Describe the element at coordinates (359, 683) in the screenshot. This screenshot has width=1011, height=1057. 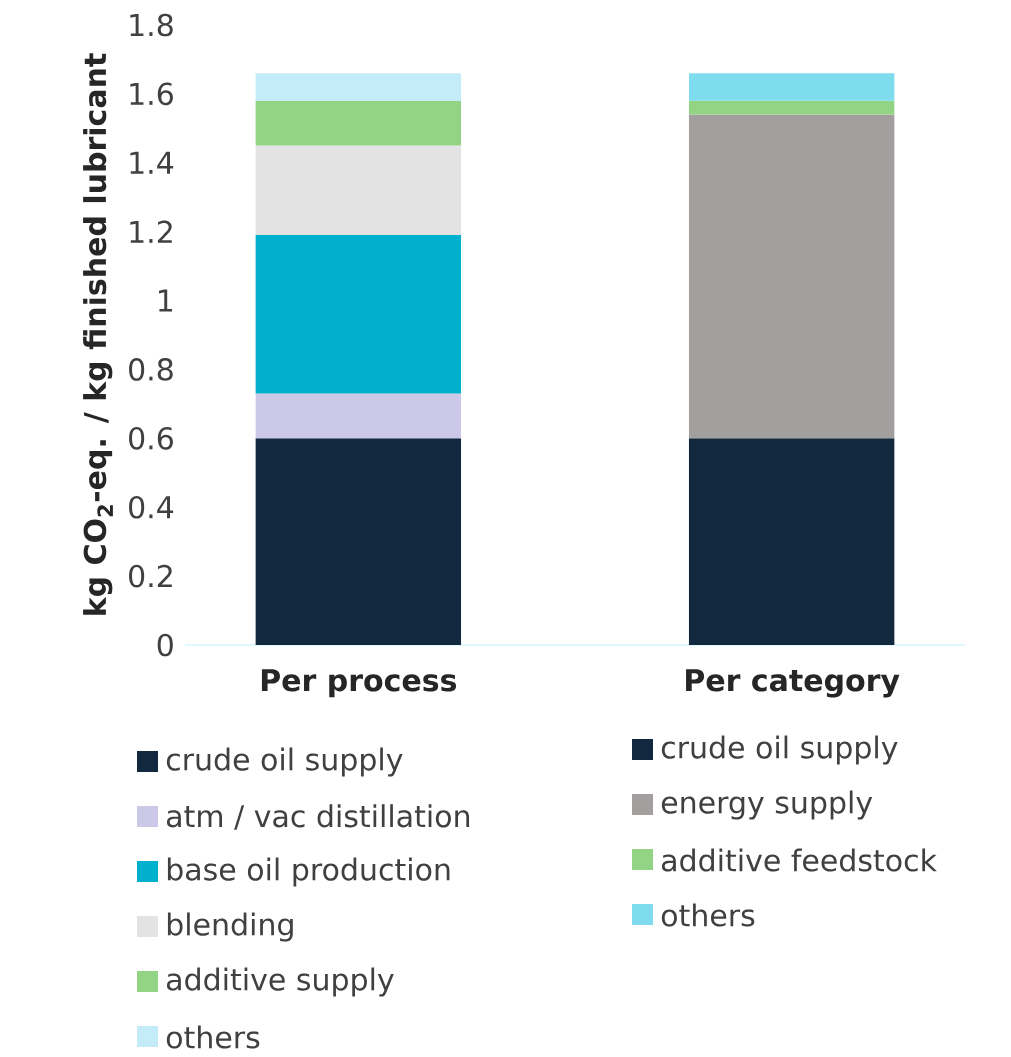
I see `x-tick-label: Per process` at that location.